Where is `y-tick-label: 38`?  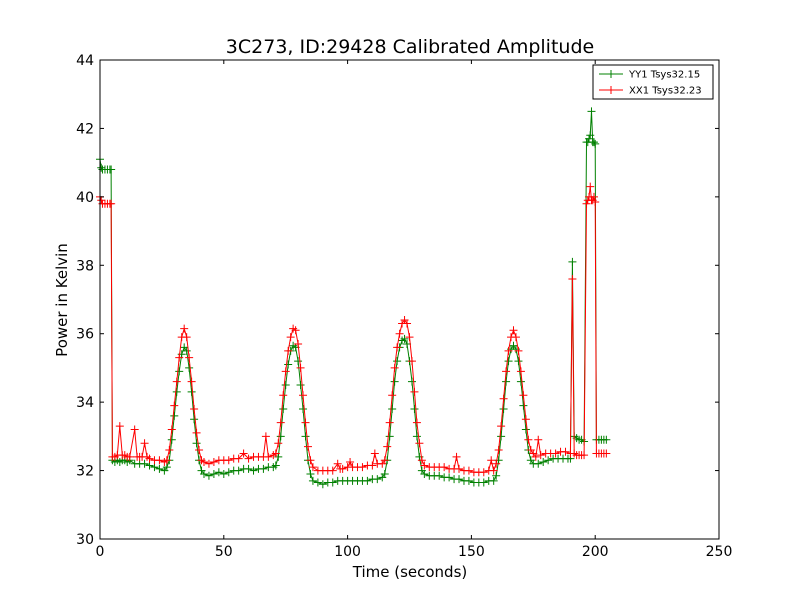 y-tick-label: 38 is located at coordinates (85, 266).